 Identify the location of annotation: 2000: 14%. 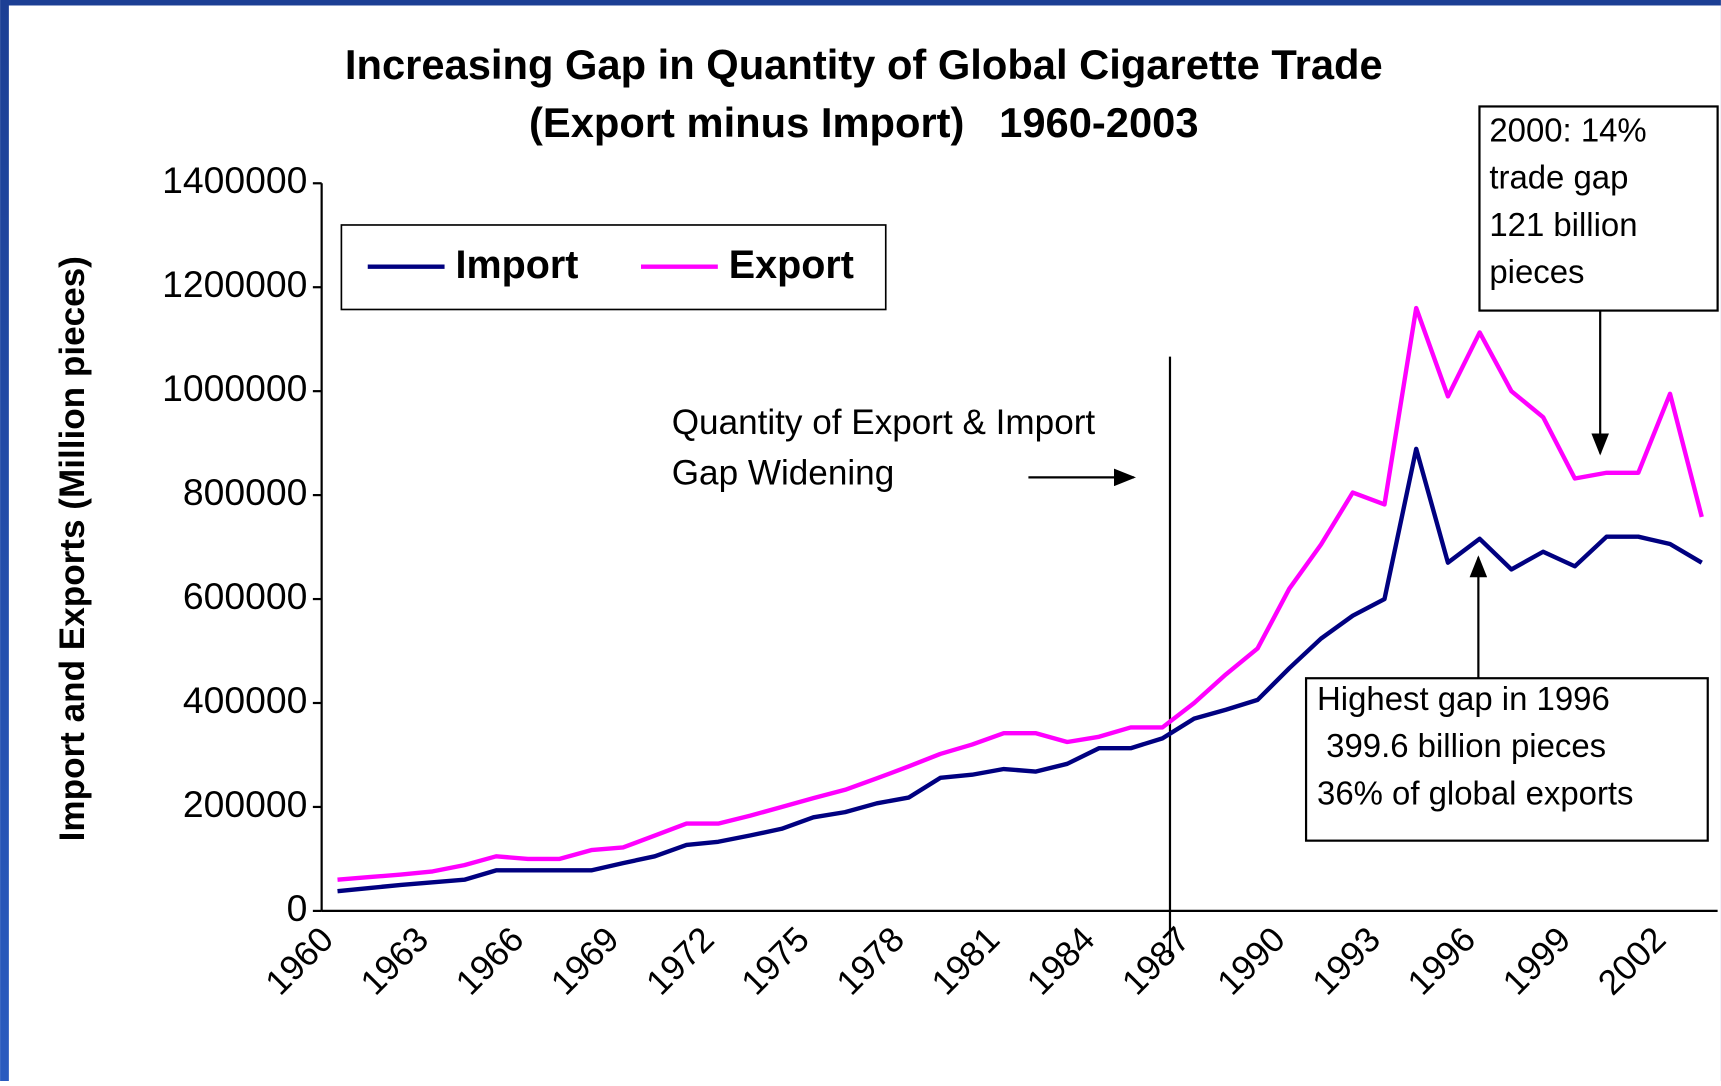
(1567, 129).